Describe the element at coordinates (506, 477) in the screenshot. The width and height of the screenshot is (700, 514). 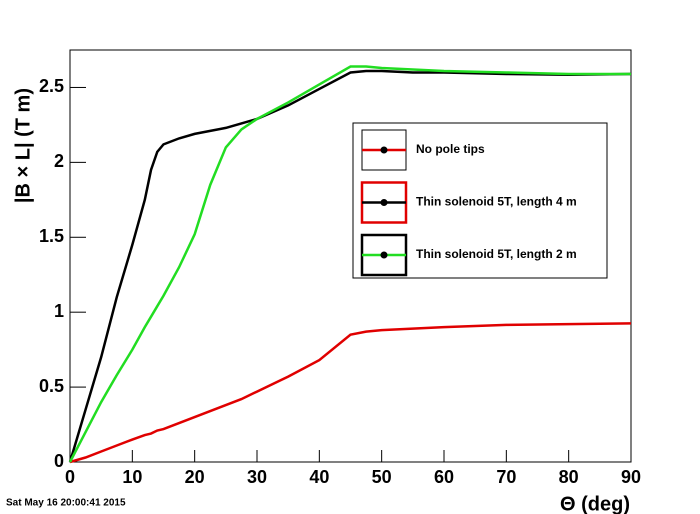
I see `x-tick-label: 70` at that location.